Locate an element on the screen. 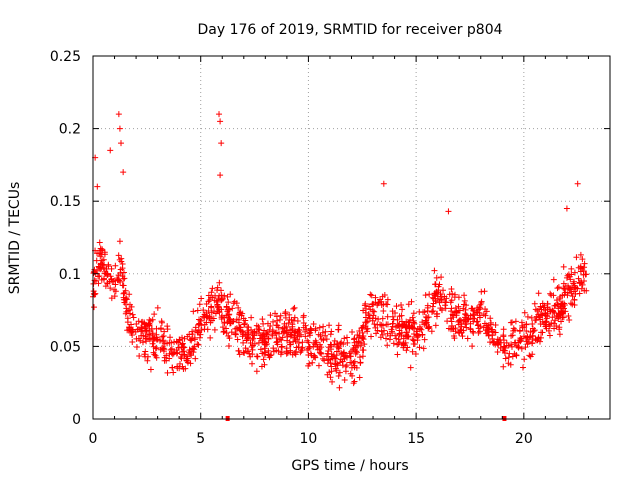 The width and height of the screenshot is (640, 480). y-tick-label: 0.25 is located at coordinates (65, 57).